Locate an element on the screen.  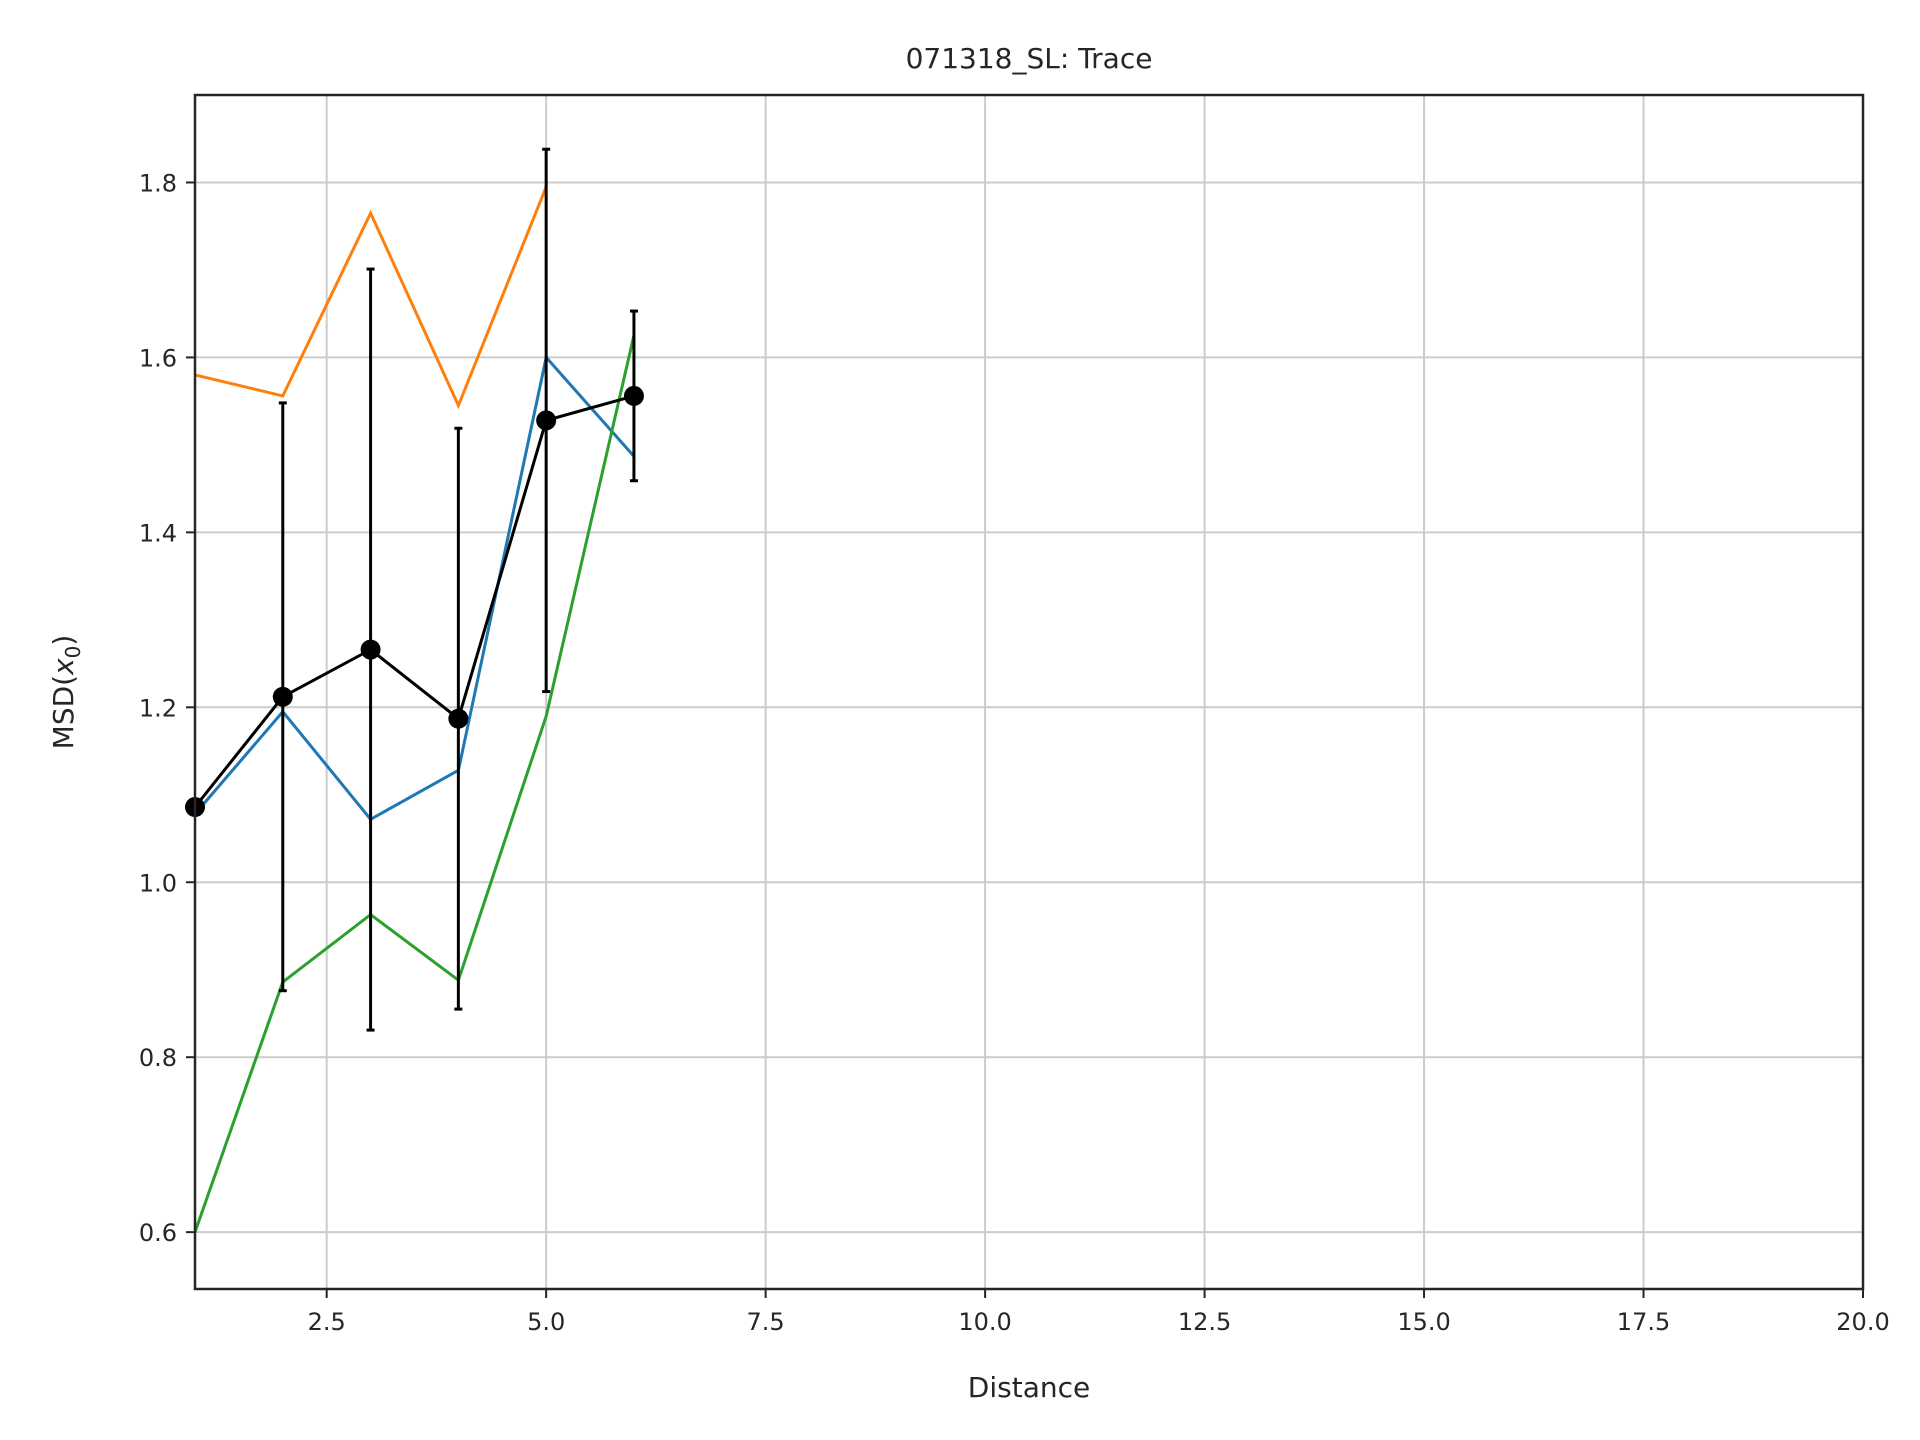
x-tick-label: 15.0 is located at coordinates (1423, 1322).